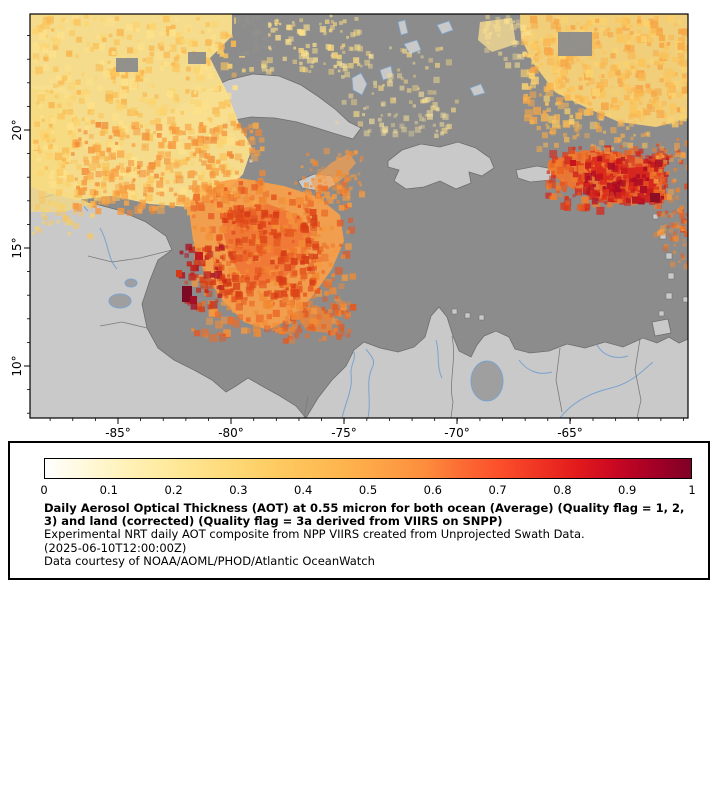 The width and height of the screenshot is (720, 800). I want to click on colorbar-tick-label: 0.1, so click(108, 490).